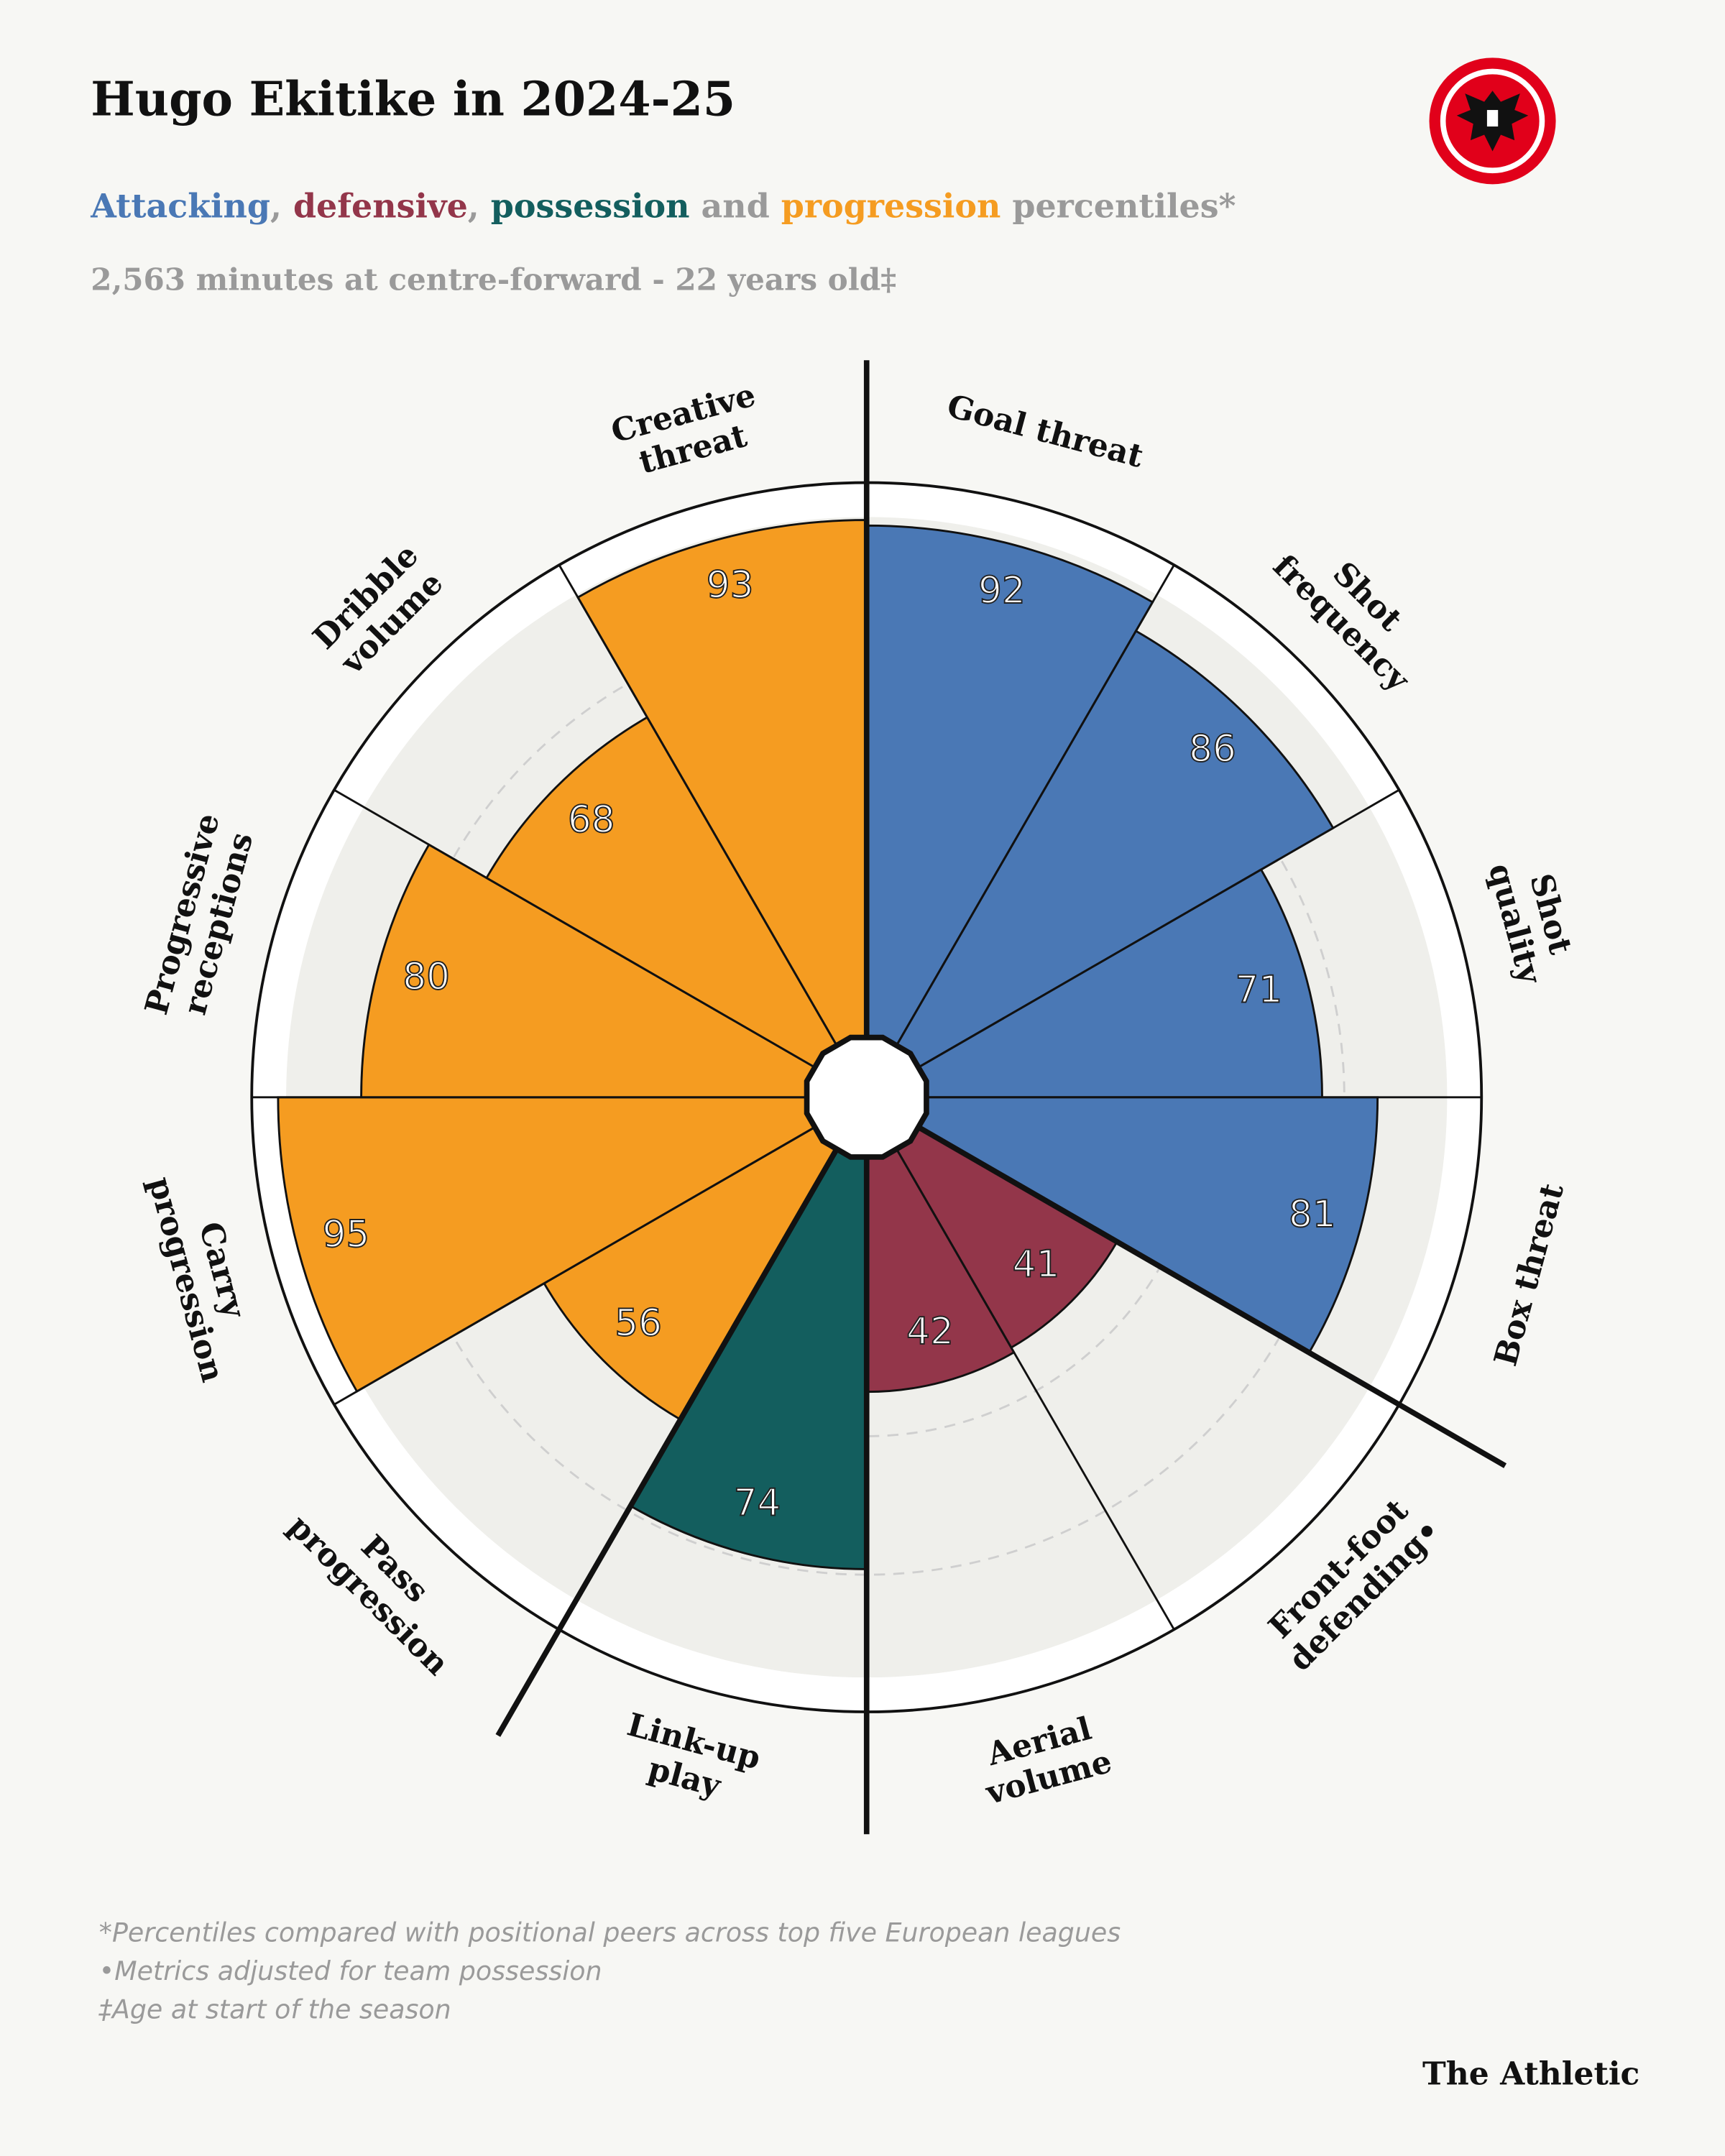 This screenshot has height=2156, width=1725. Describe the element at coordinates (1312, 1214) in the screenshot. I see `value-label: 81` at that location.